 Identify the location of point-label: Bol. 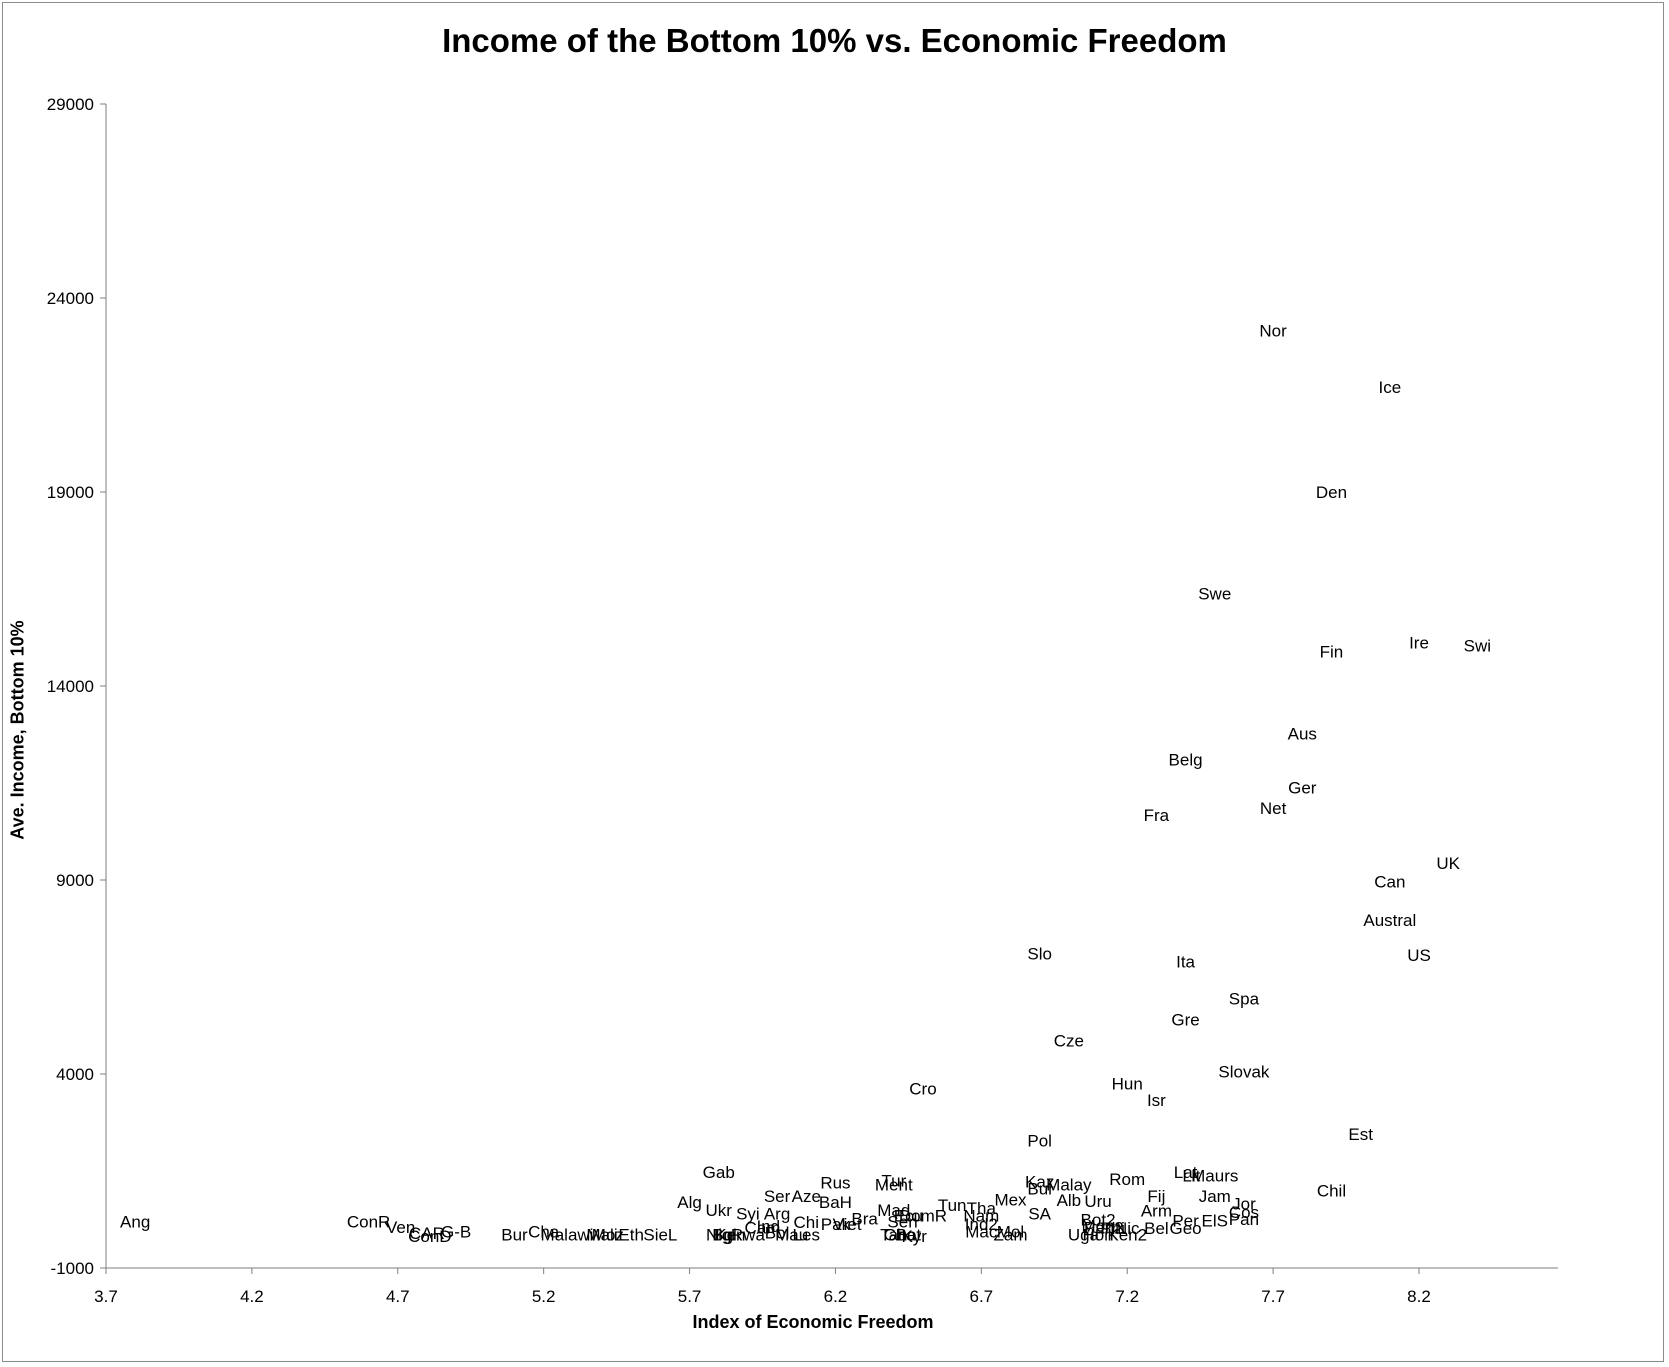
(777, 1232).